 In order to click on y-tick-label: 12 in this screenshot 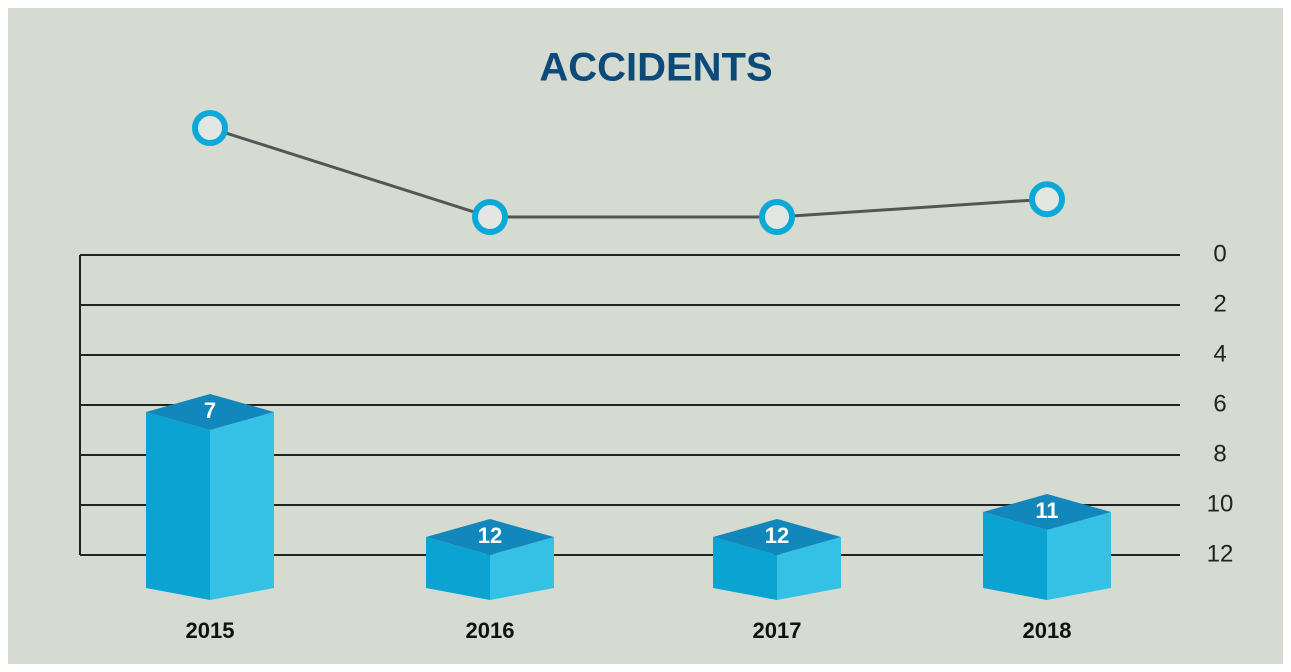, I will do `click(1220, 553)`.